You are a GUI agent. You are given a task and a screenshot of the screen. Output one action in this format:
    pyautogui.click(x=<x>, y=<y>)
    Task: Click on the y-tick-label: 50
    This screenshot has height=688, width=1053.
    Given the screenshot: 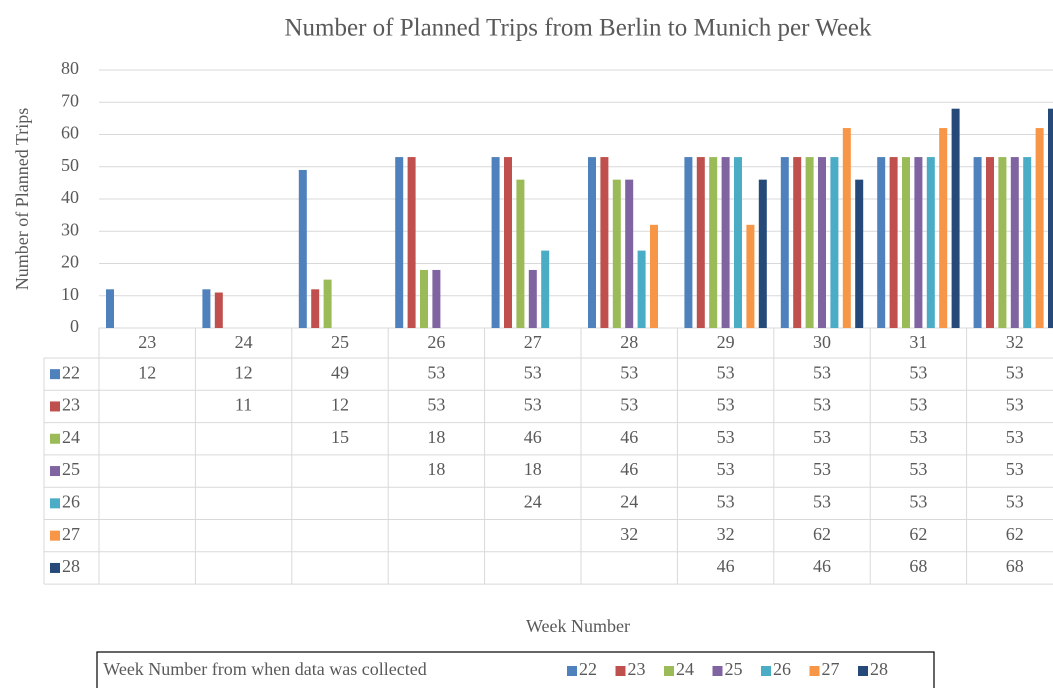 What is the action you would take?
    pyautogui.click(x=70, y=165)
    